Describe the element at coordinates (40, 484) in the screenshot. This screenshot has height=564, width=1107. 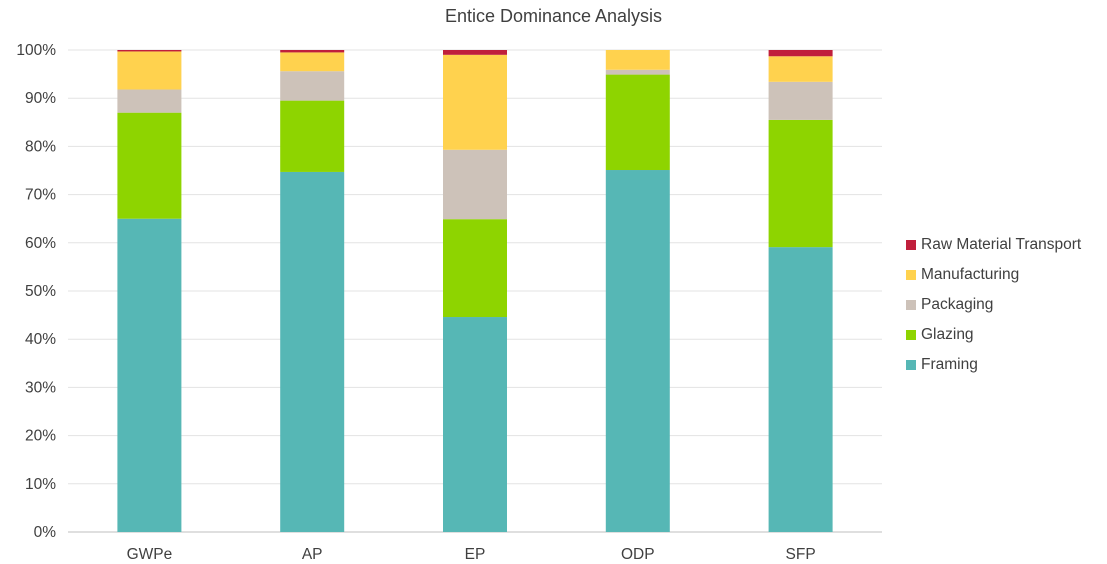
I see `y-tick-label: 10%` at that location.